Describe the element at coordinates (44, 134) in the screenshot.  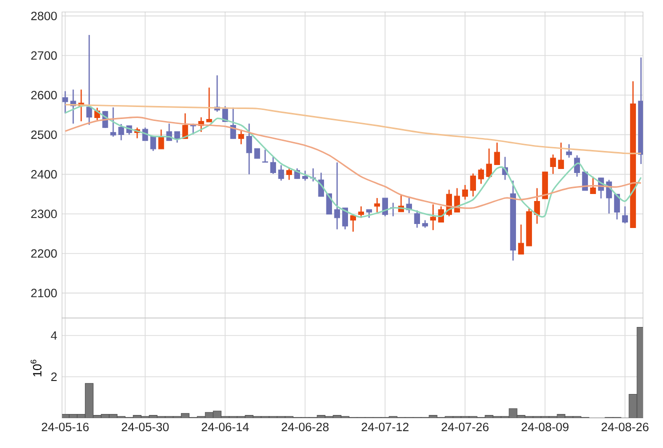
I see `y-tick-label: 2500` at that location.